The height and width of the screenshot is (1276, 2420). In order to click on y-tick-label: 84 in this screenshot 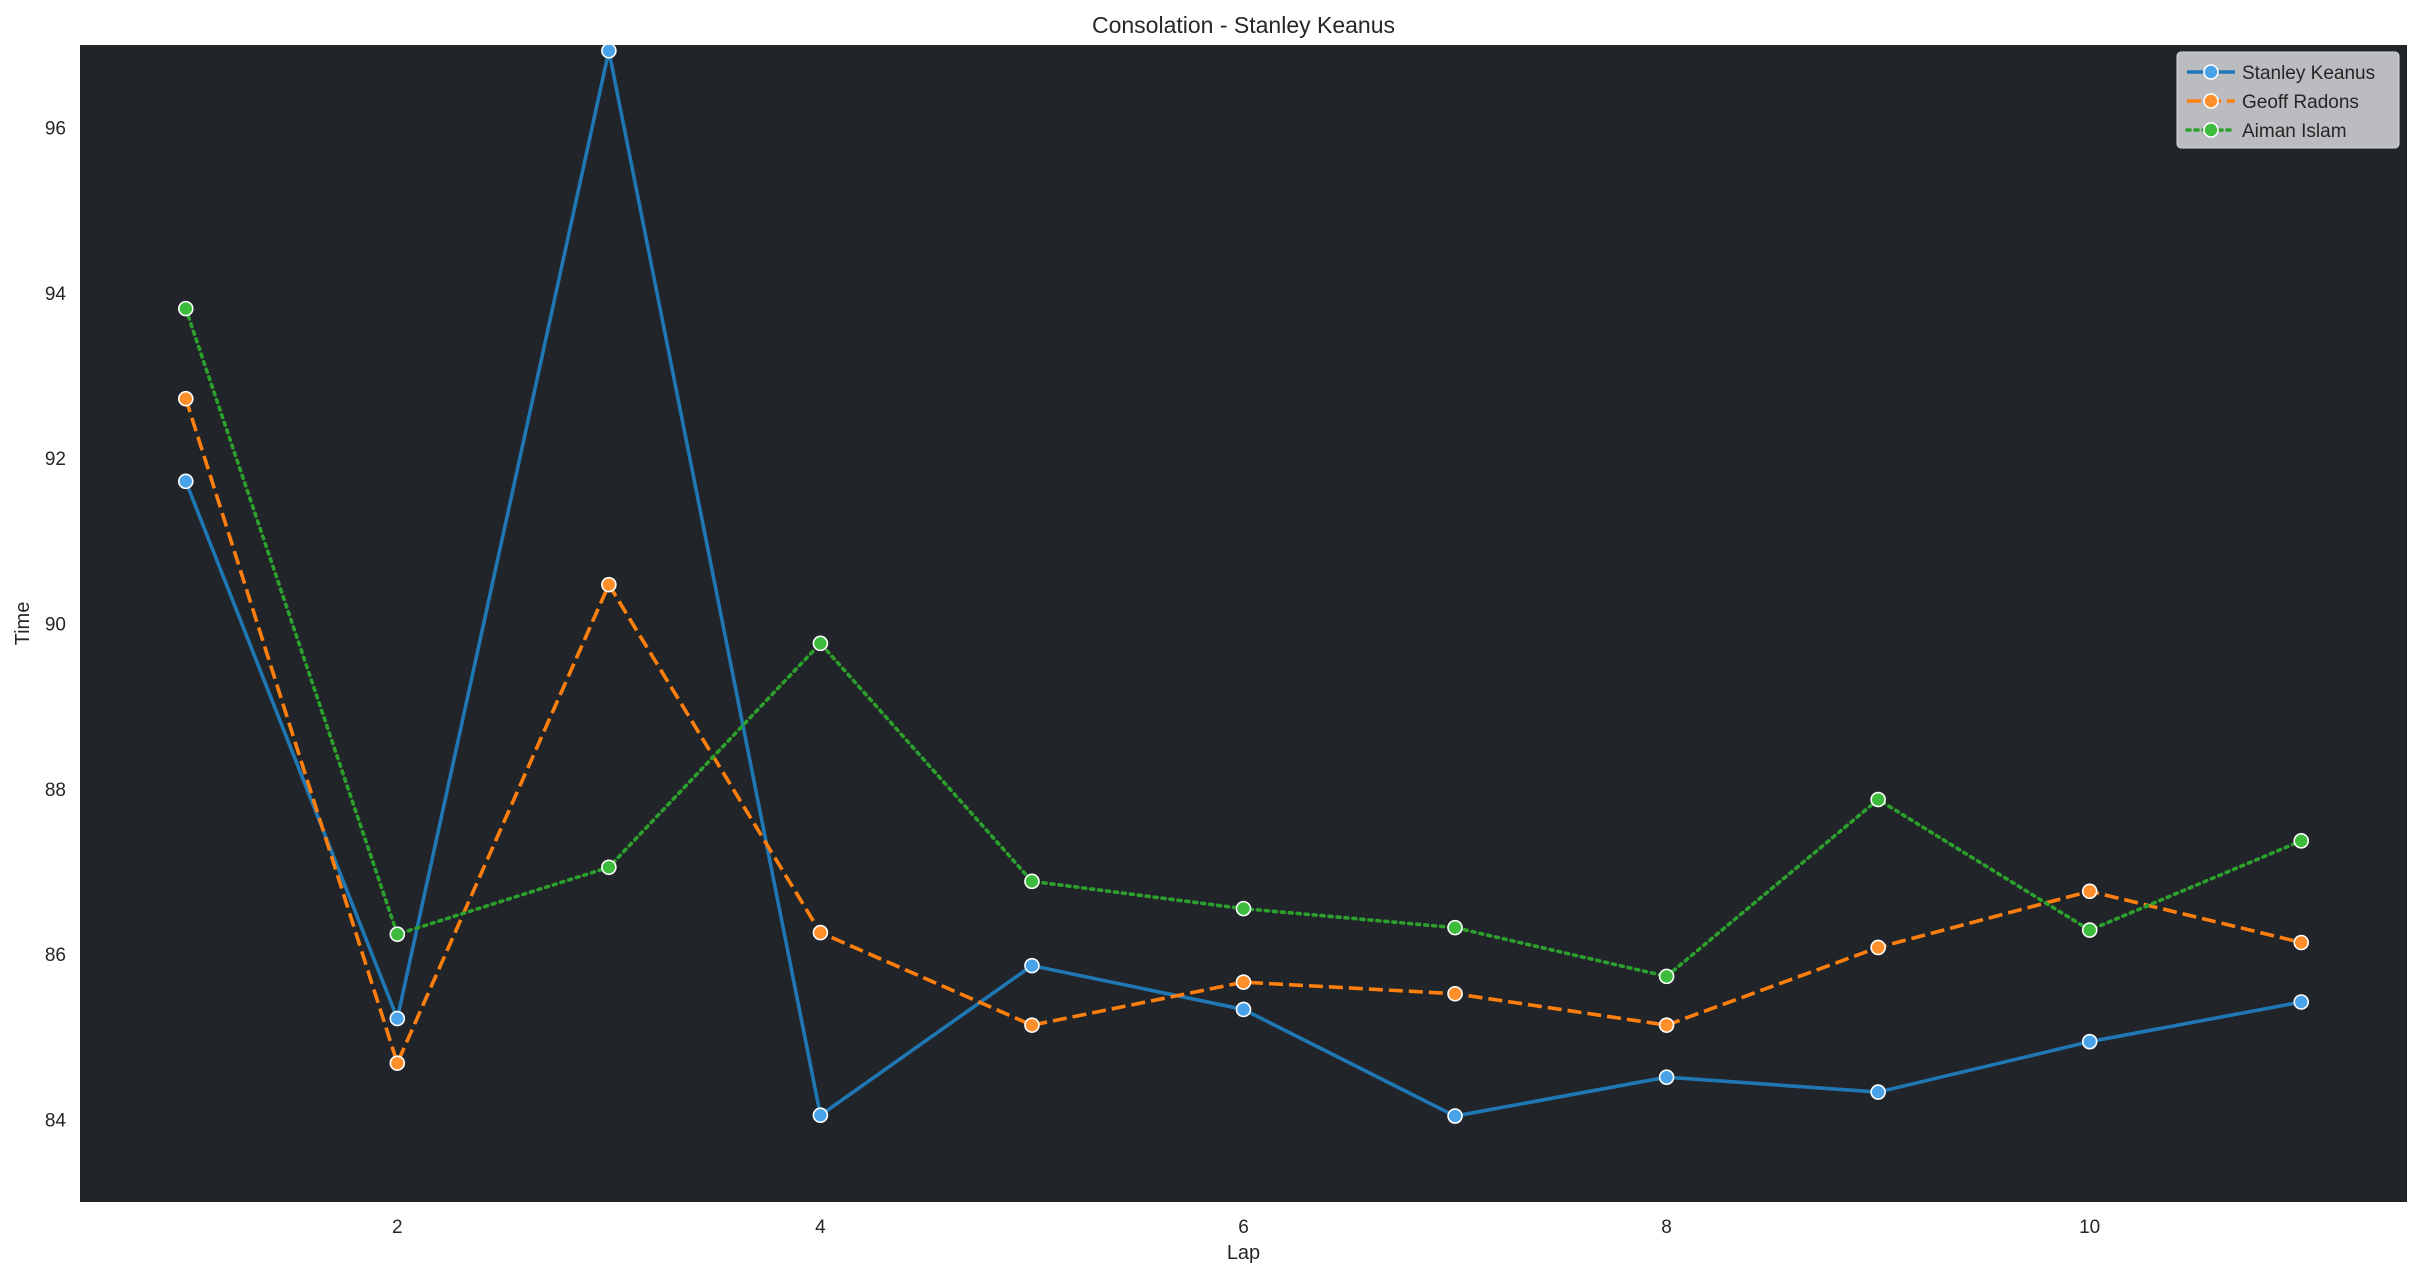, I will do `click(56, 1120)`.